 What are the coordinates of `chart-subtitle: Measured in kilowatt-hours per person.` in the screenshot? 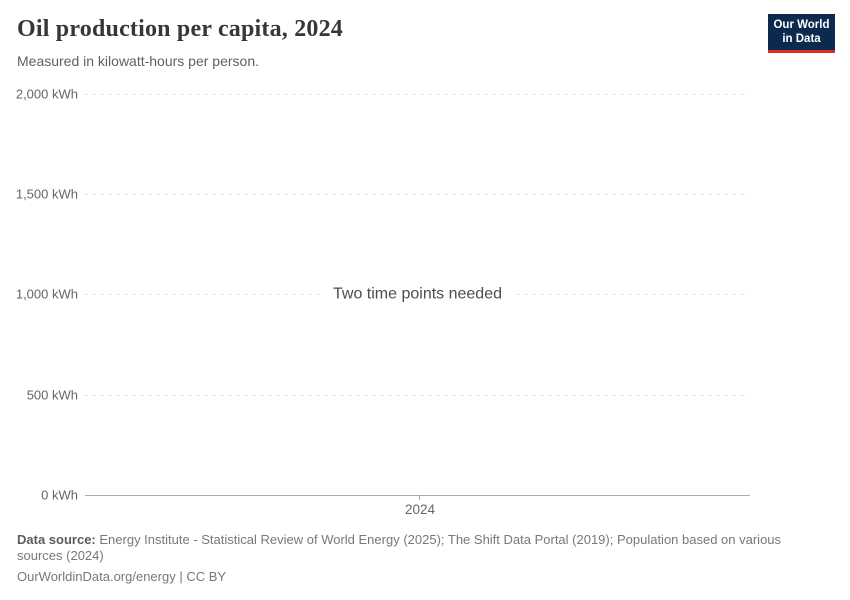 It's located at (138, 61).